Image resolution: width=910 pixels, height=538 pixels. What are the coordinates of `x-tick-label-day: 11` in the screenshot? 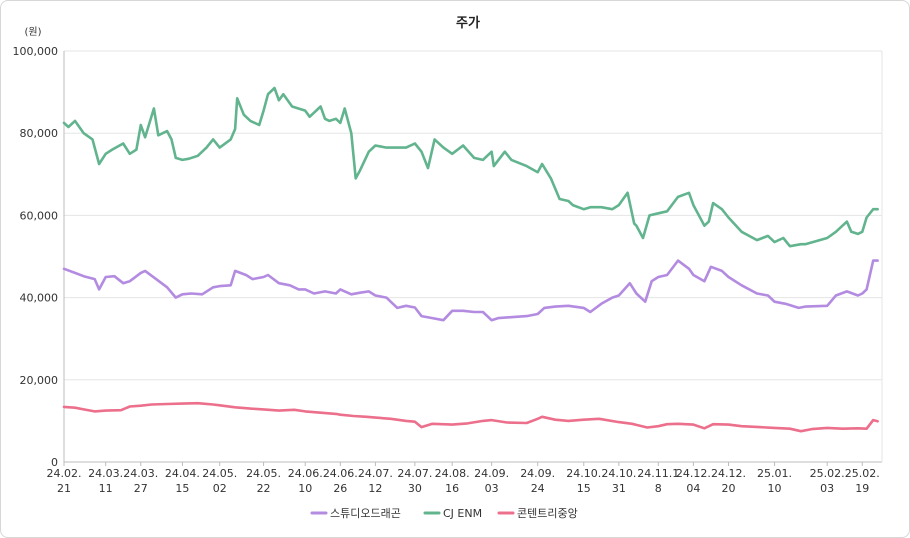 It's located at (106, 488).